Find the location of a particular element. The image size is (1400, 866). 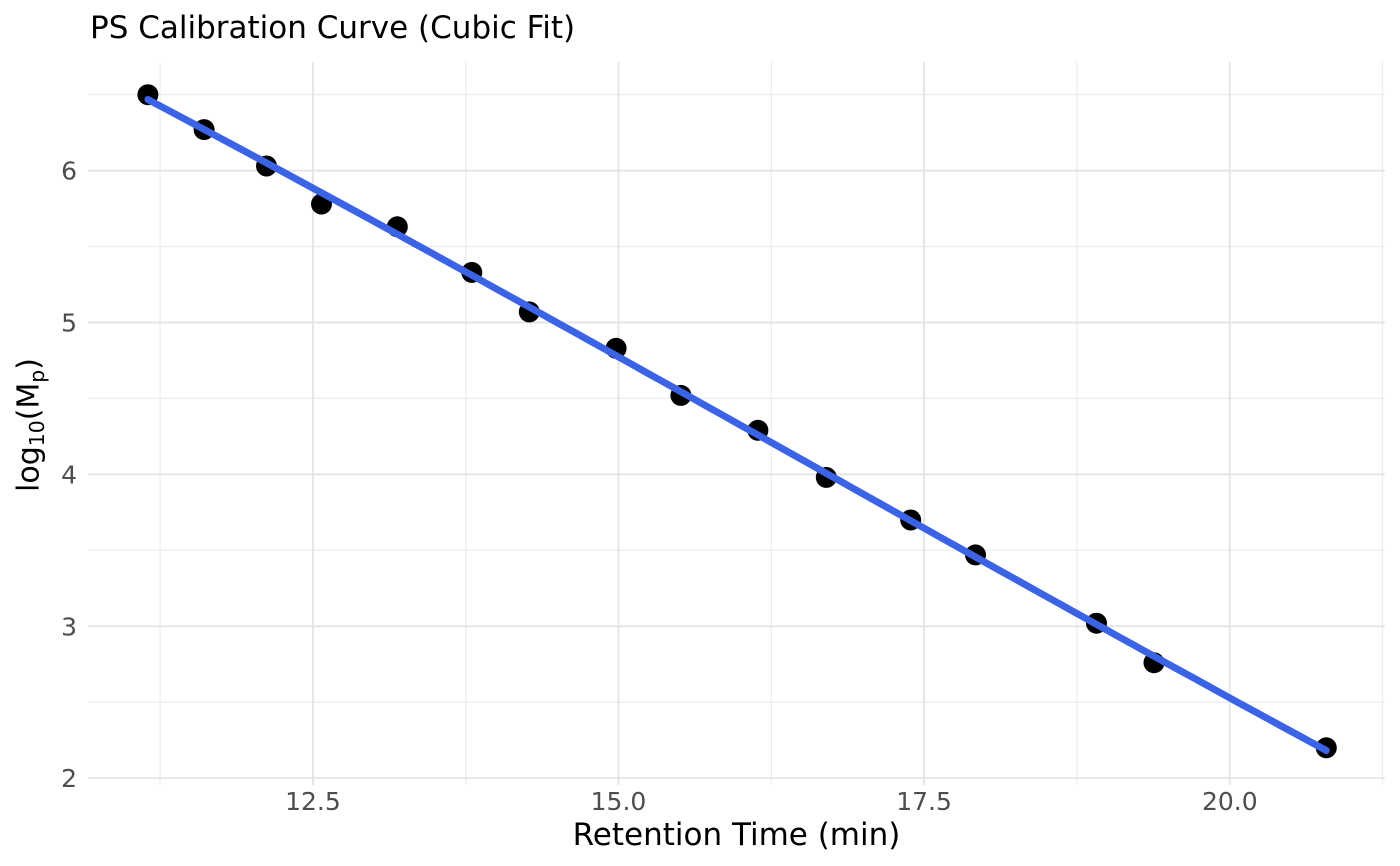

y-tick-label: 3 is located at coordinates (69, 626).